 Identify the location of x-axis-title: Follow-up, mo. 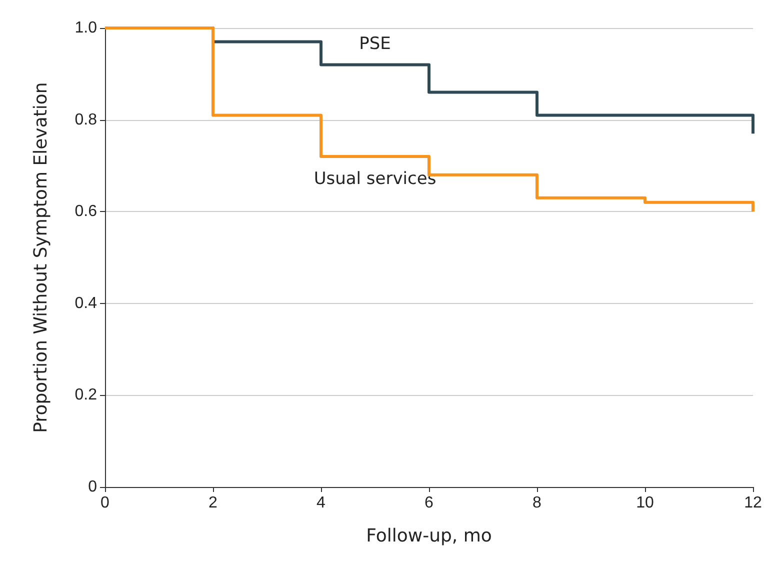
(429, 536).